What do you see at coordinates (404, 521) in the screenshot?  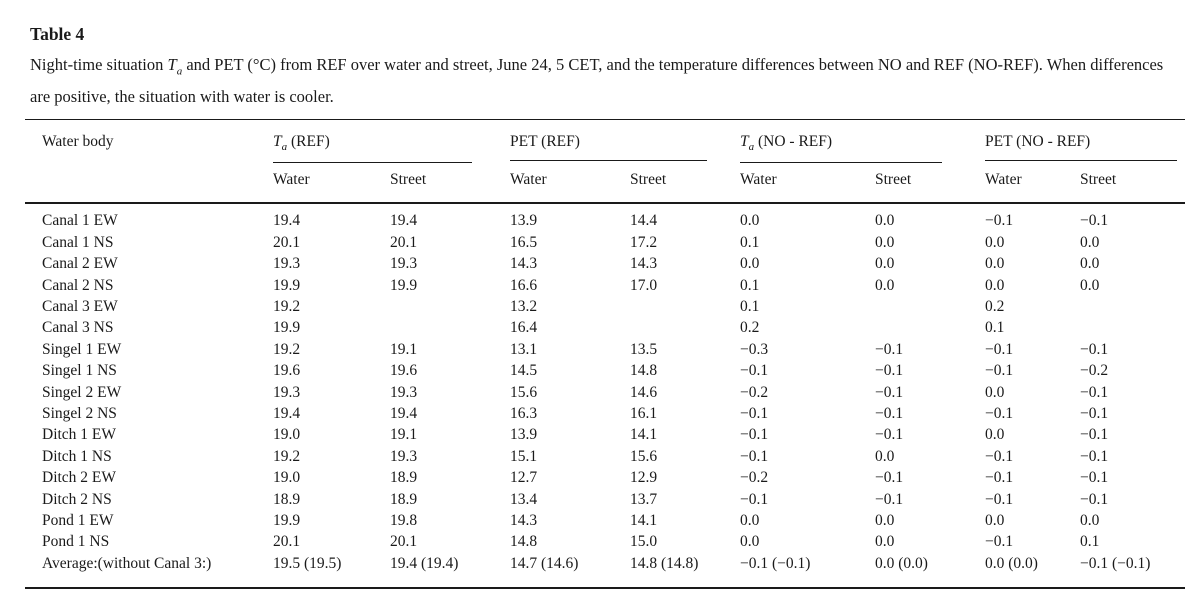 I see `table-cell: 19.8` at bounding box center [404, 521].